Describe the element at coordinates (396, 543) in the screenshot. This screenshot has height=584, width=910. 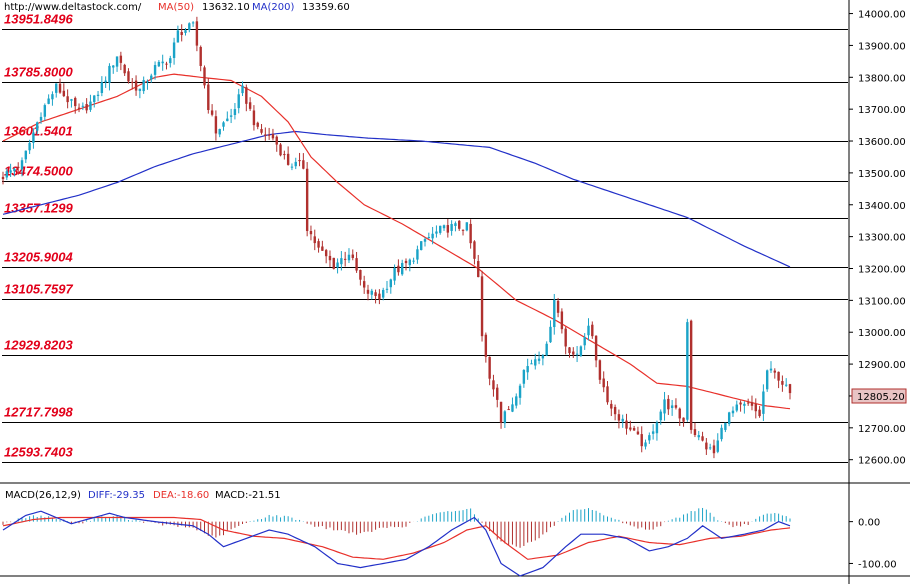
I see `macd-diff-line` at that location.